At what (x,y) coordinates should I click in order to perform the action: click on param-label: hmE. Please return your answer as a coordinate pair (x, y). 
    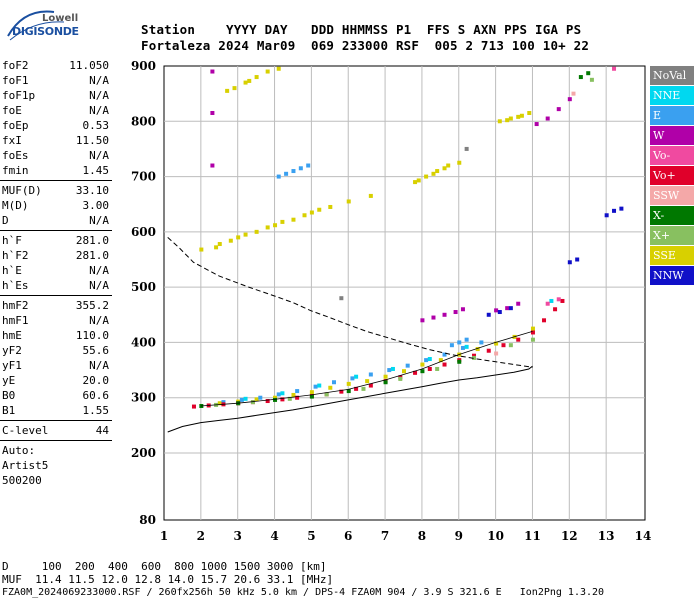
    Looking at the image, I should click on (12, 335).